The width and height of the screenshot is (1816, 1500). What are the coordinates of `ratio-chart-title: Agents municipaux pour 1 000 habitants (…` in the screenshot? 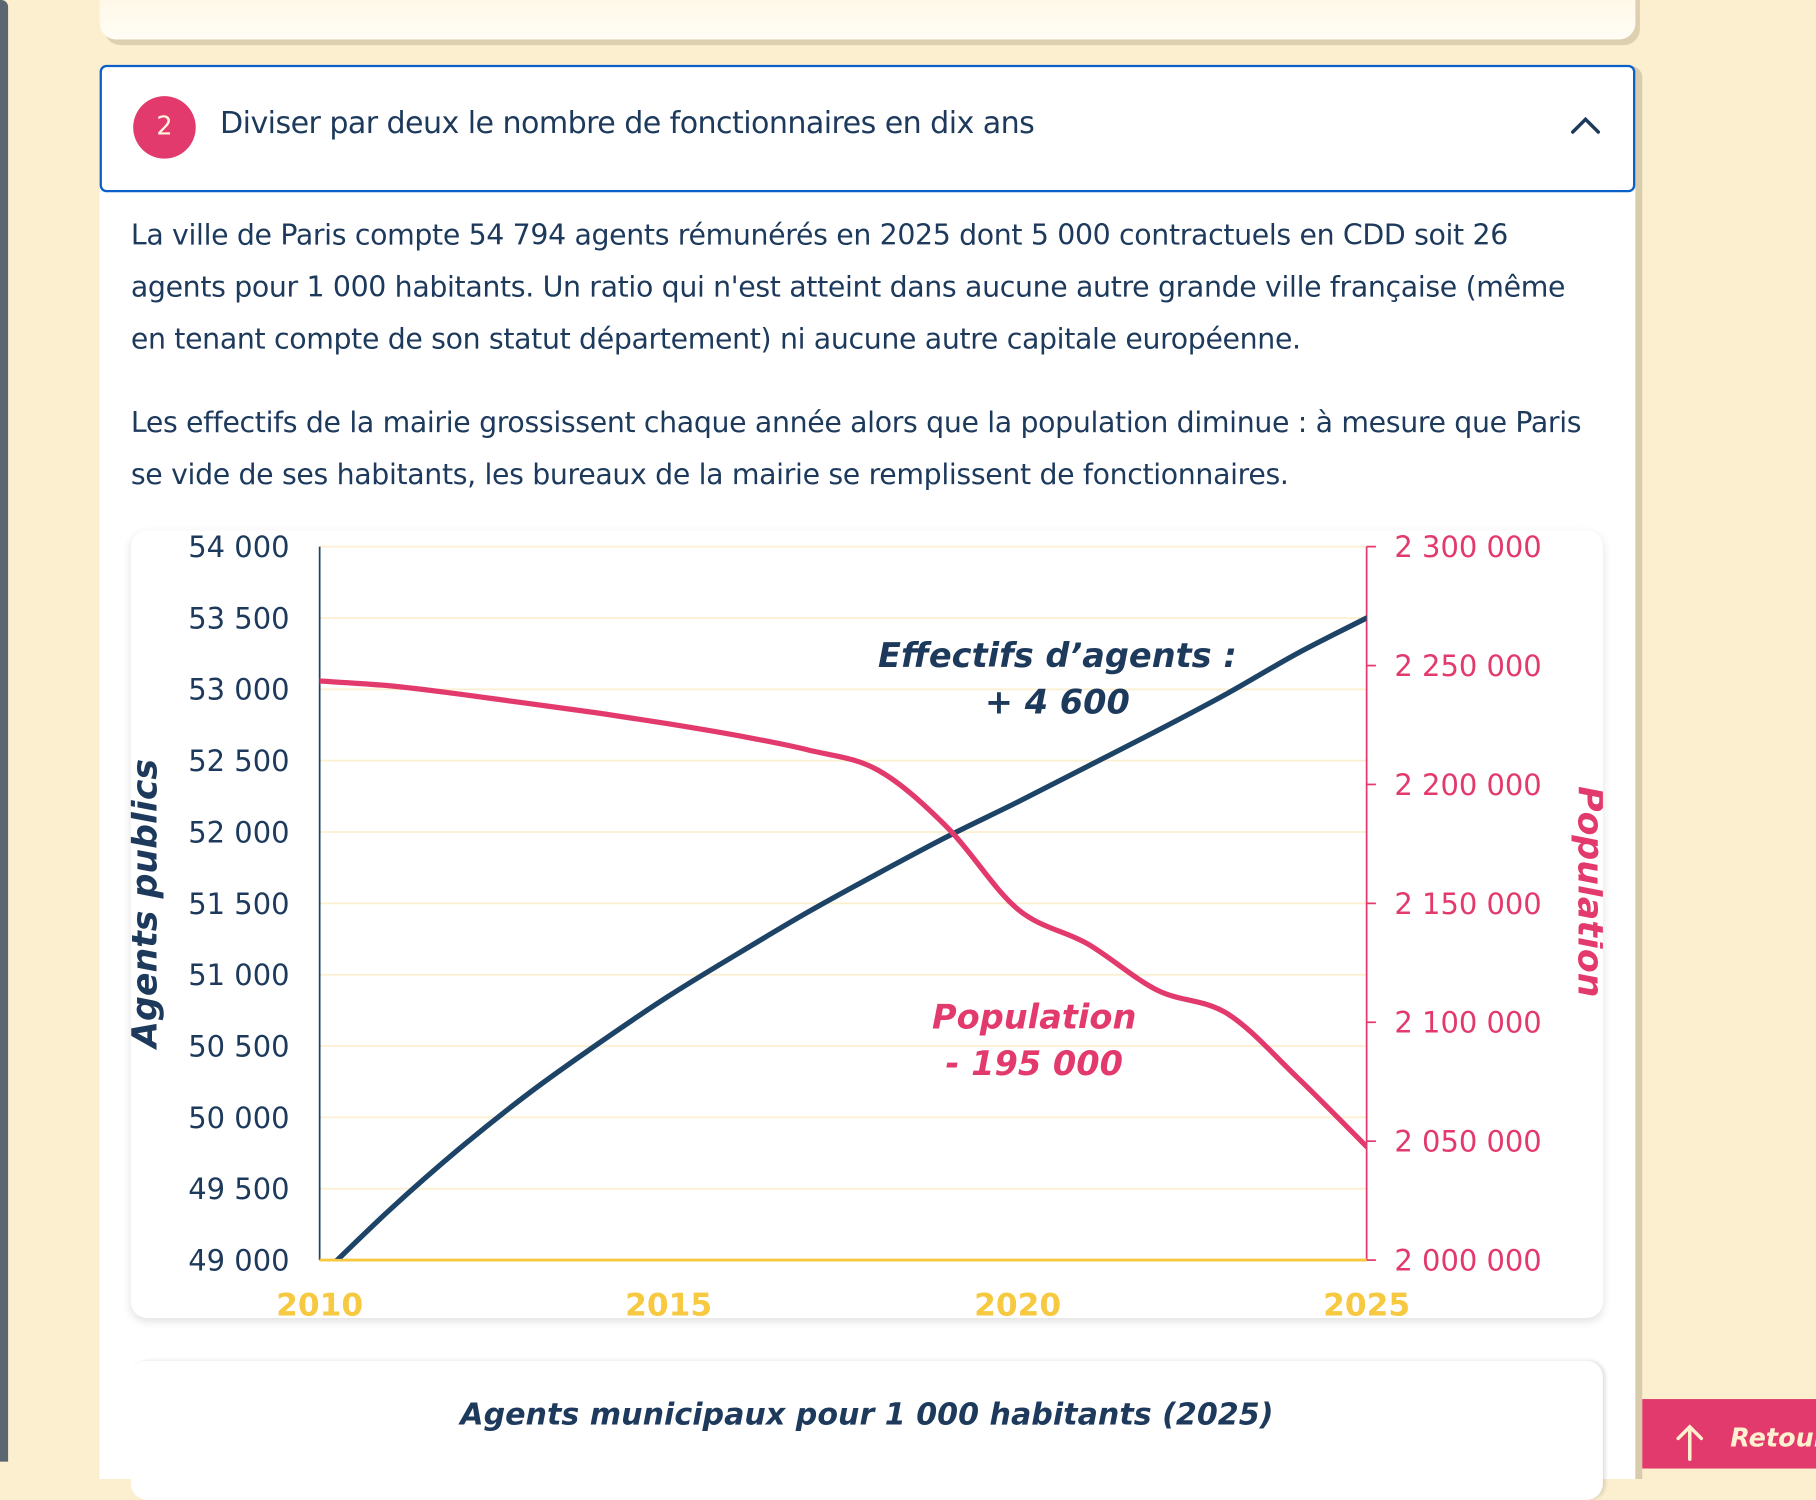 It's located at (867, 1415).